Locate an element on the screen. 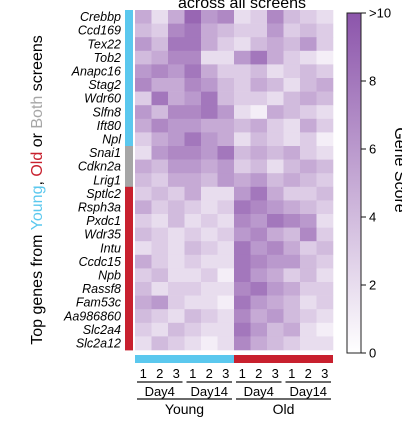 Image resolution: width=402 pixels, height=421 pixels. colorbar-tick-label: 0 is located at coordinates (372, 353).